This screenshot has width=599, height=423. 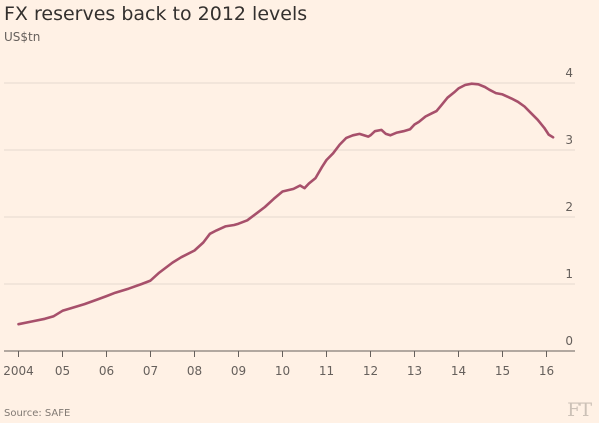 What do you see at coordinates (282, 371) in the screenshot?
I see `x-tick-label: 10` at bounding box center [282, 371].